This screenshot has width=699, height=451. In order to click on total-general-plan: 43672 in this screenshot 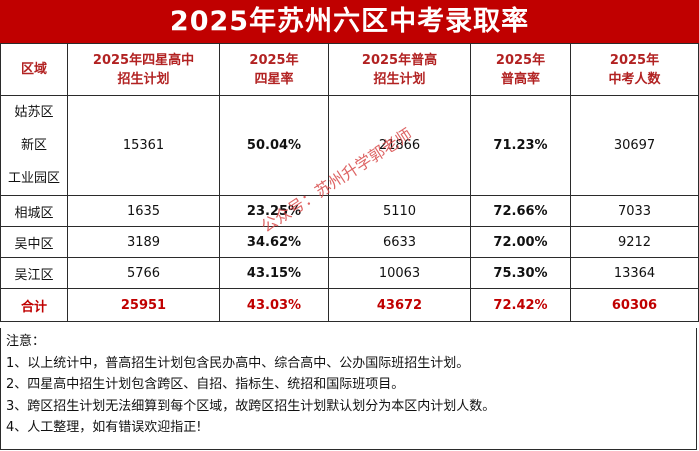, I will do `click(399, 305)`.